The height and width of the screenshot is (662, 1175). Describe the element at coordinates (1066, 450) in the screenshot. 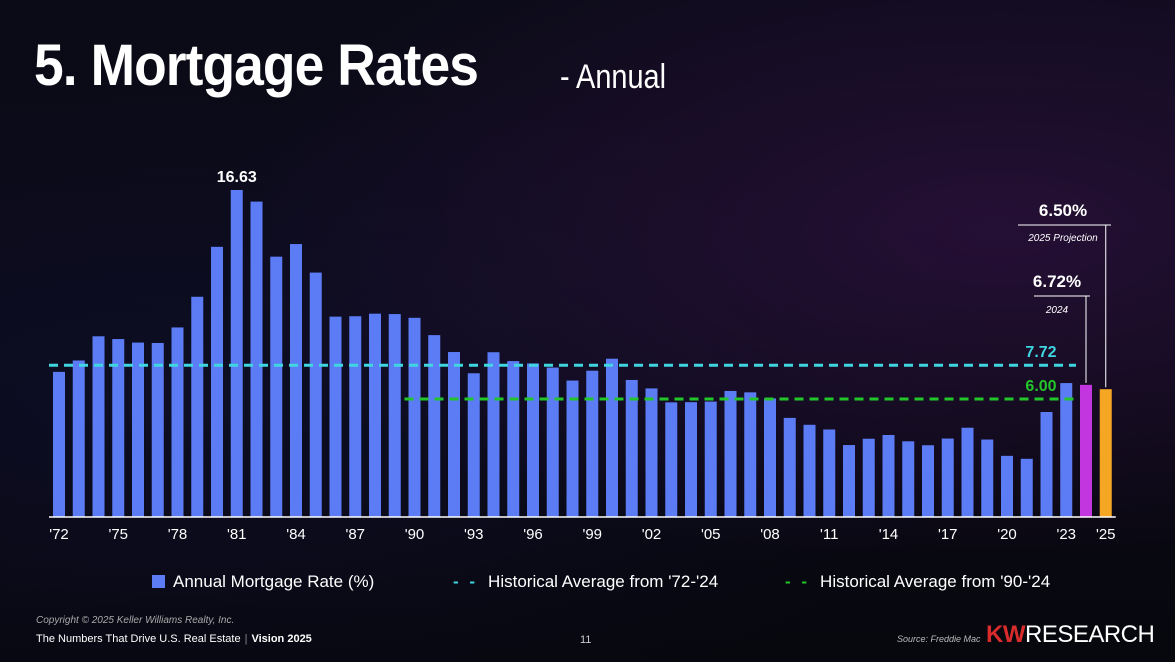

I see `bar-2023` at that location.